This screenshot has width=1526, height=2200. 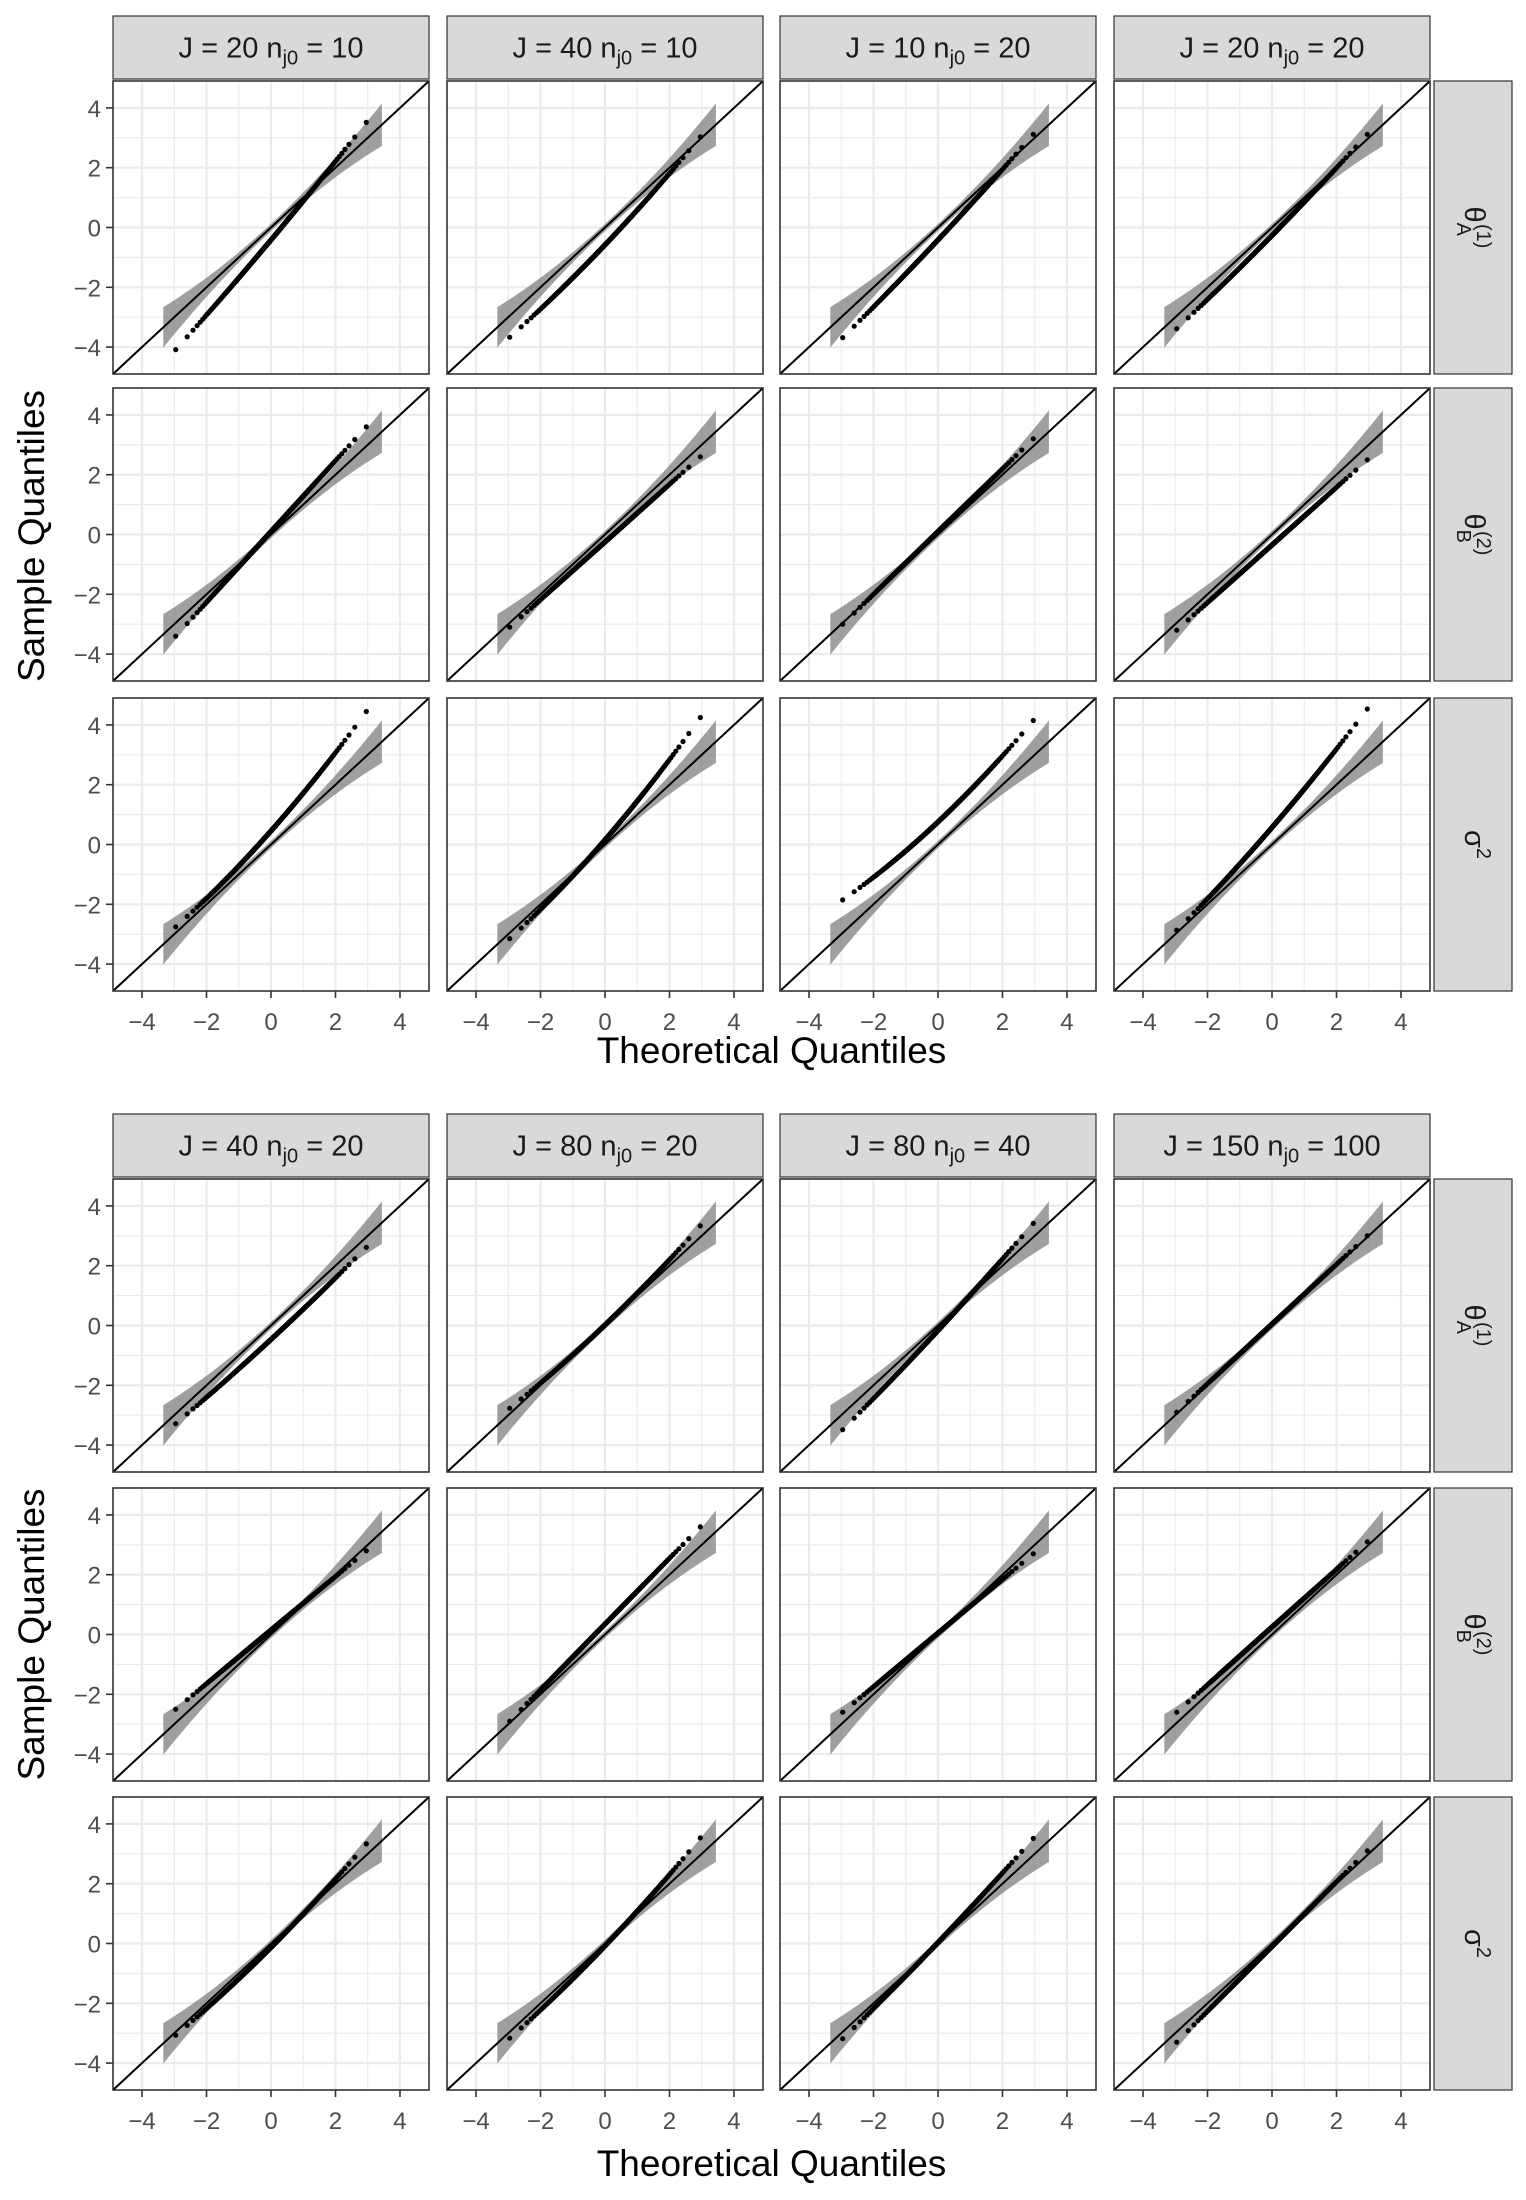 I want to click on column-strip: J = 80 nj0 = 20, so click(x=605, y=1145).